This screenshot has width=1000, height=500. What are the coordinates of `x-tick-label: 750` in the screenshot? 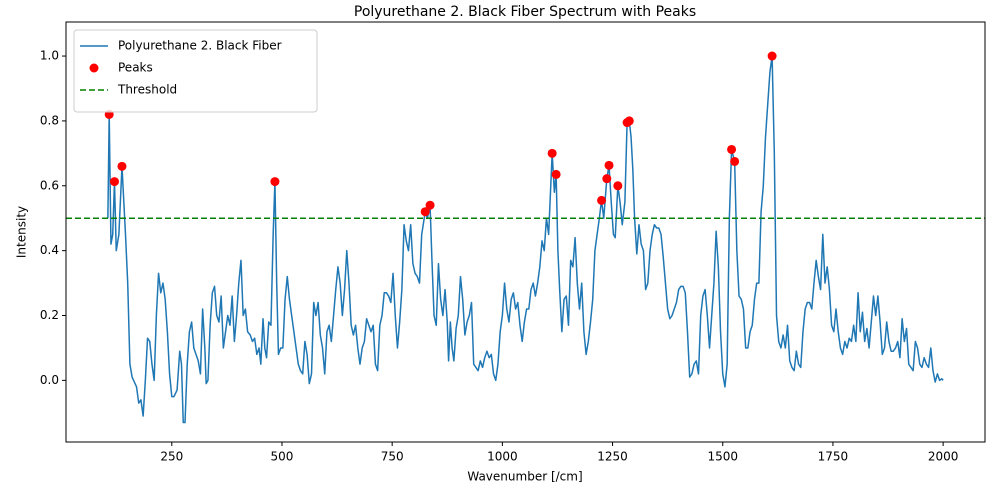 It's located at (392, 457).